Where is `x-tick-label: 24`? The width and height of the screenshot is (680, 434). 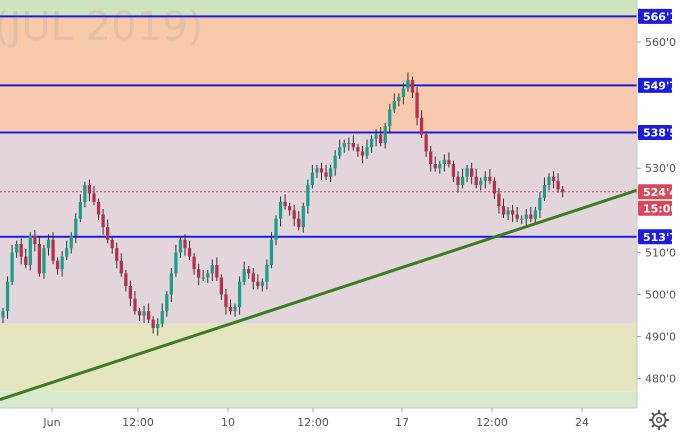 x-tick-label: 24 is located at coordinates (582, 422).